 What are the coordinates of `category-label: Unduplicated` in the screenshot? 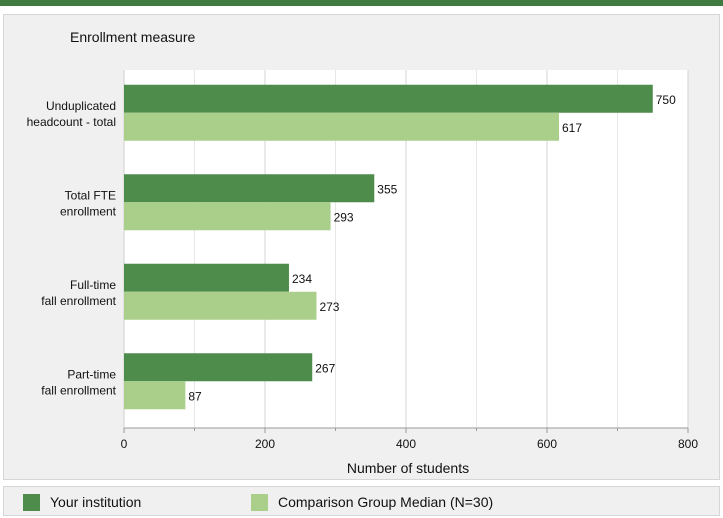 It's located at (81, 106).